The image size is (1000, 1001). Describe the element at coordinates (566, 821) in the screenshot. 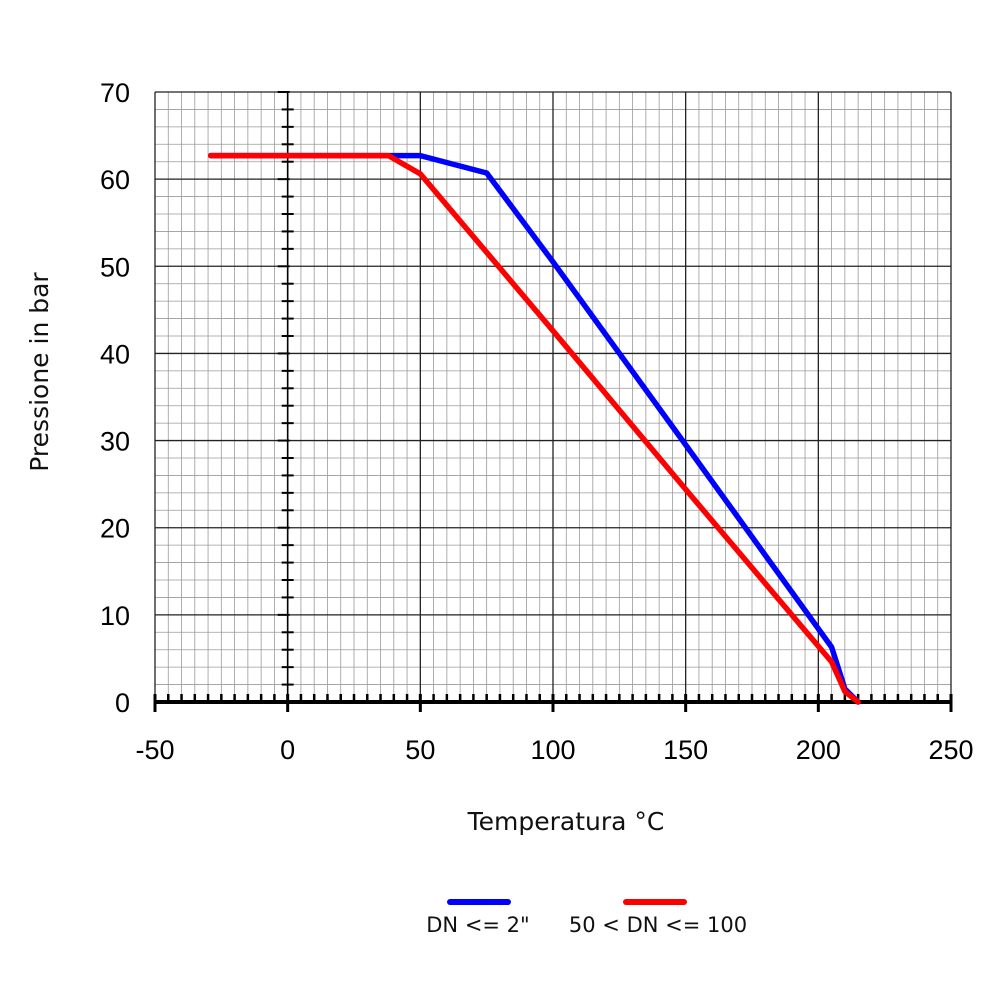

I see `x-axis-title: Temperatura °C` at that location.